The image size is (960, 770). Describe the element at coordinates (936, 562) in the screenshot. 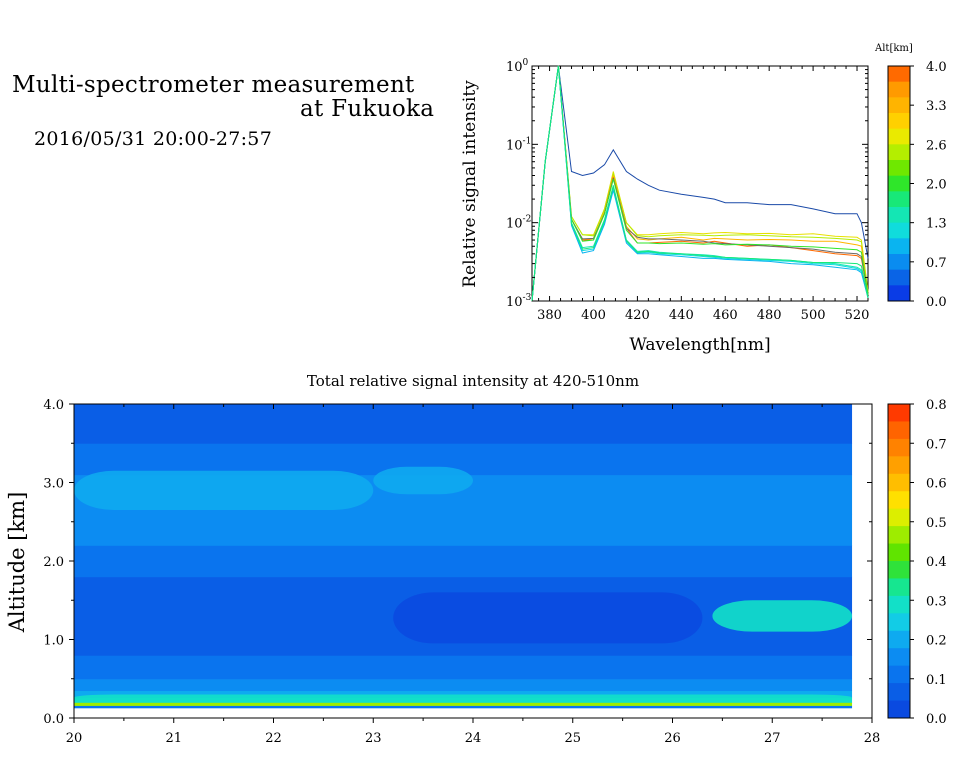

I see `intensity-colorbar-tick-label: 0.4` at that location.